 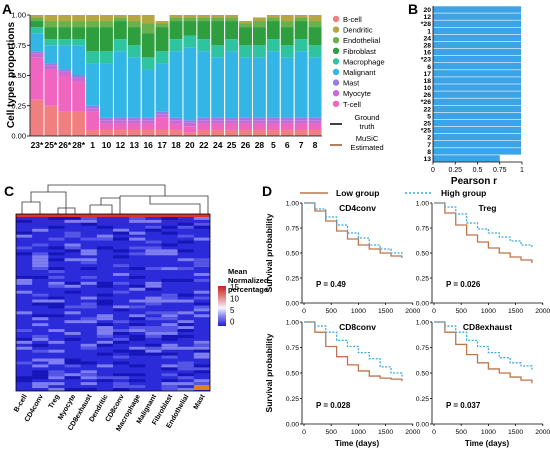 I want to click on d-ytick-label: 0.75, so click(x=422, y=229).